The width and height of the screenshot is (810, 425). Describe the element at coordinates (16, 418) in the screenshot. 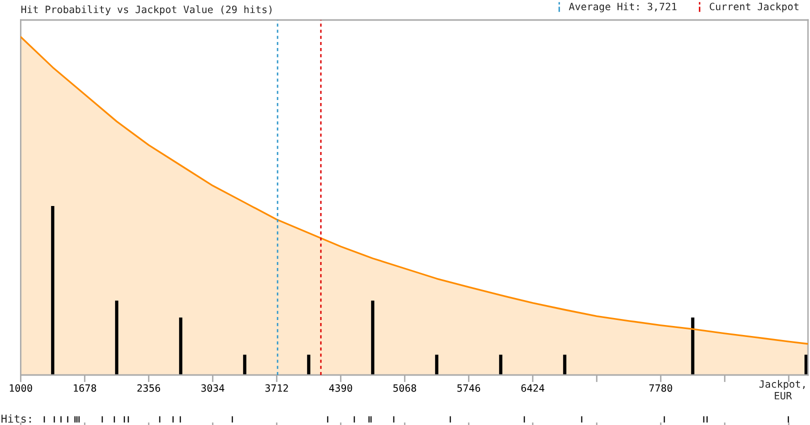

I see `y-axis-title: Hits:` at that location.